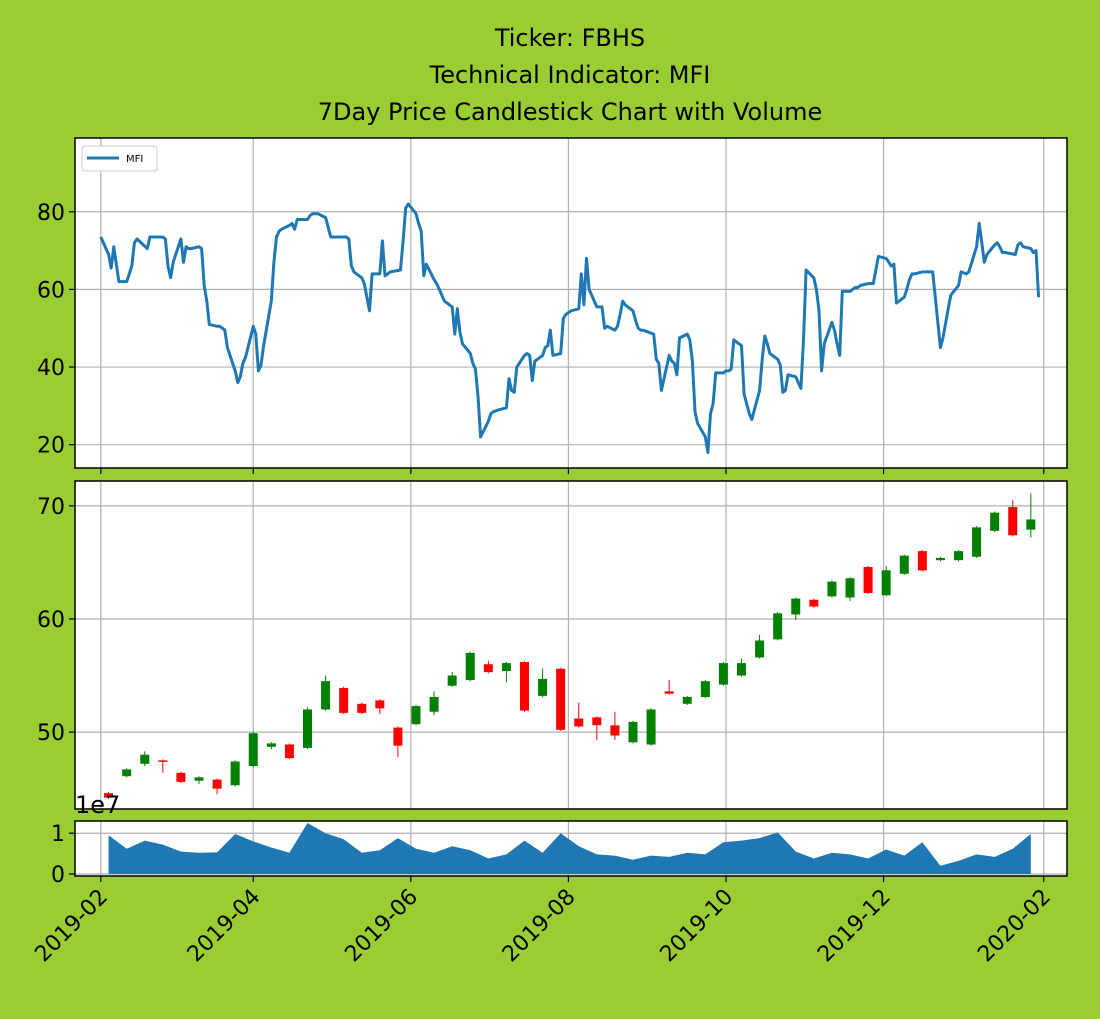 This screenshot has width=1100, height=1019. I want to click on legend-label-mfi: MFI, so click(134, 159).